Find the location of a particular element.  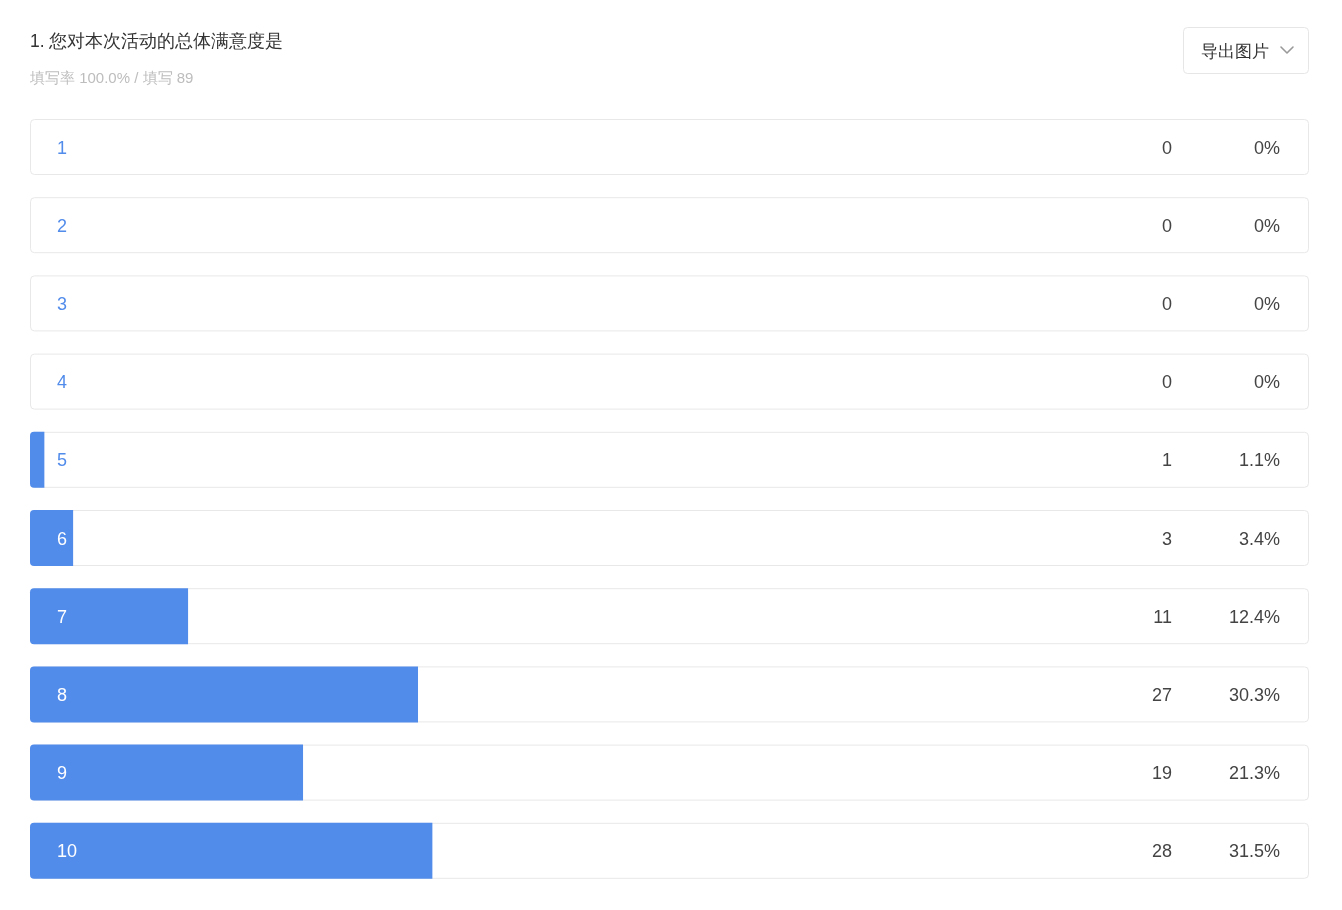

annotation: 31.5% is located at coordinates (1254, 851).